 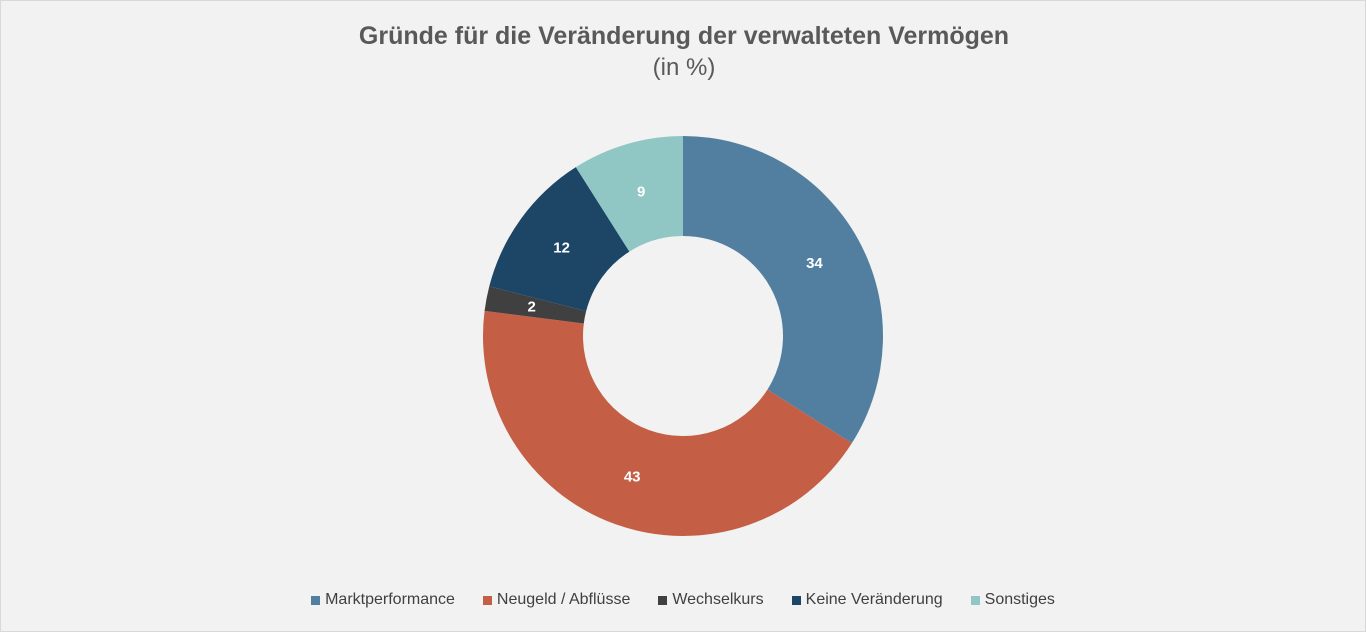 What do you see at coordinates (632, 477) in the screenshot?
I see `data-label: 43` at bounding box center [632, 477].